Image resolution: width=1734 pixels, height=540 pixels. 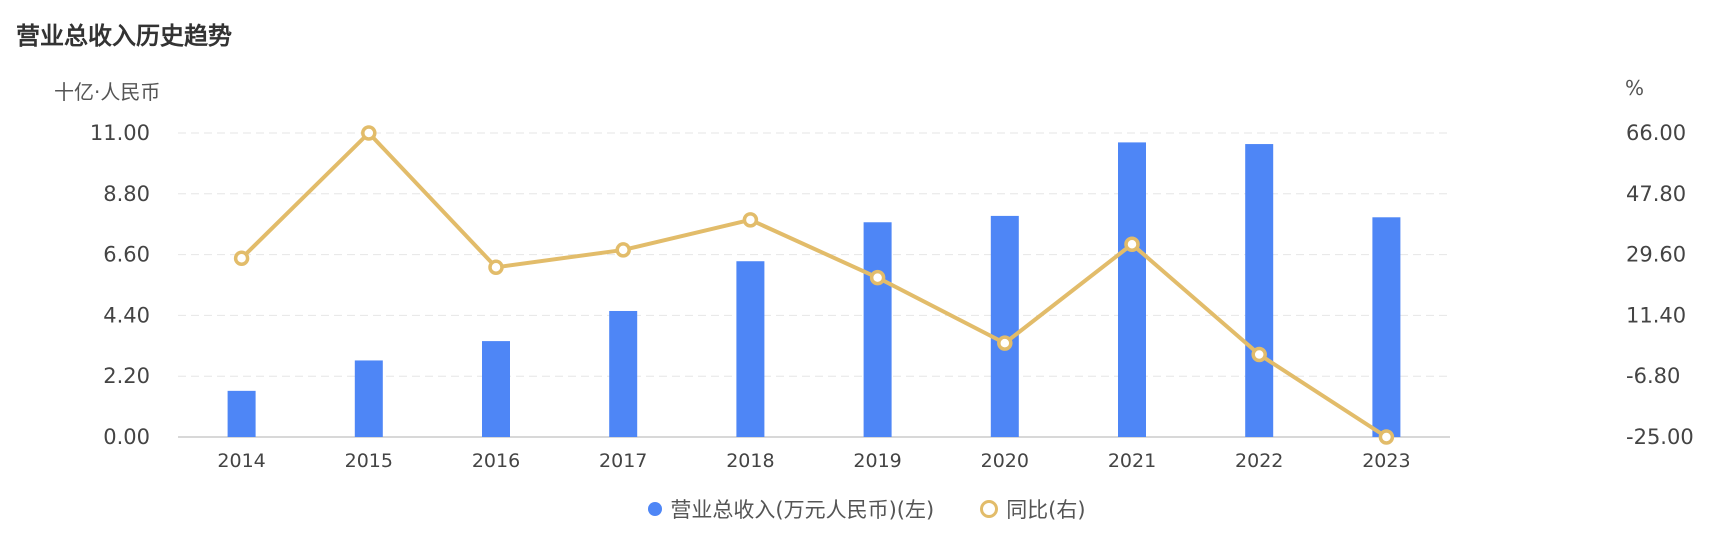 I want to click on bar-2014, so click(x=241, y=413).